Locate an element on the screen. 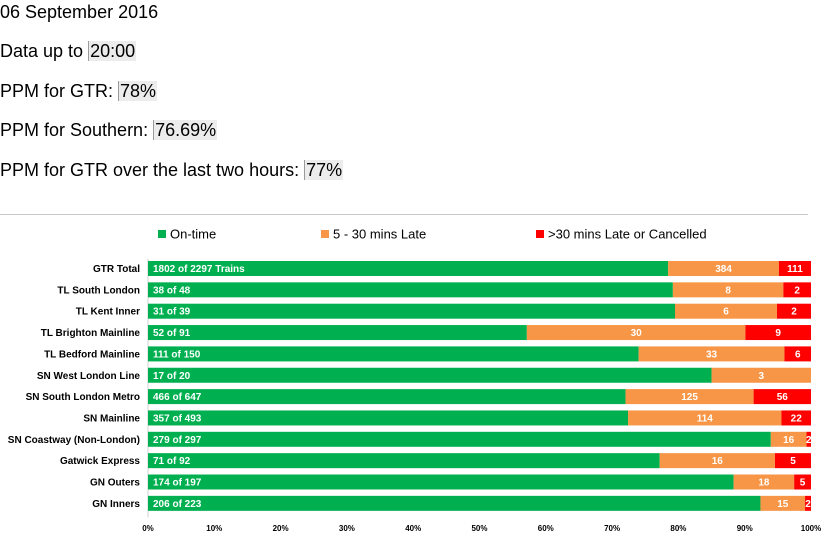 This screenshot has width=830, height=540. data-label: 15 is located at coordinates (783, 504).